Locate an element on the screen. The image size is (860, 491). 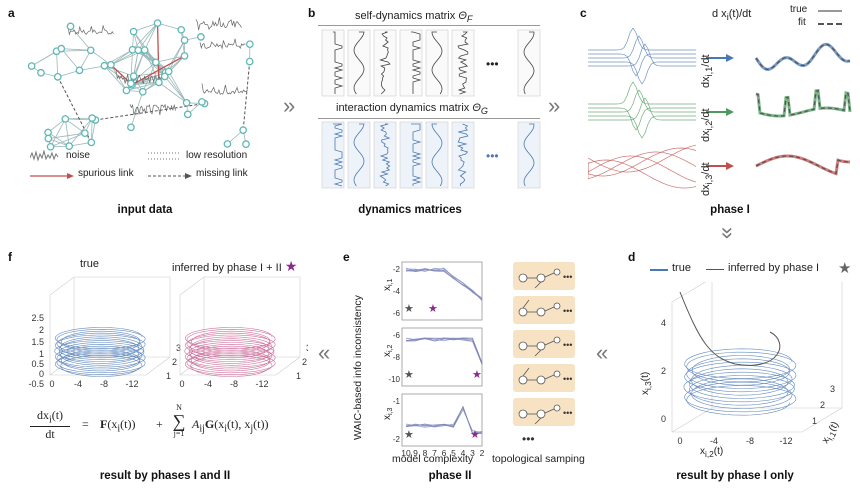
panel-label-f: f is located at coordinates (10, 257).